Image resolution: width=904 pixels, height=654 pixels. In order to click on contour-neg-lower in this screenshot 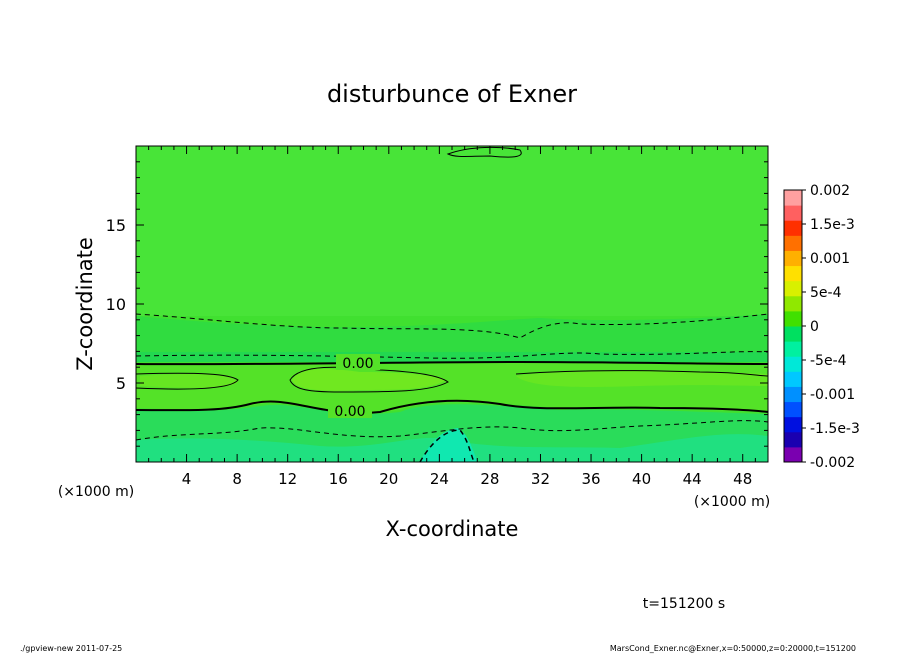, I will do `click(452, 430)`.